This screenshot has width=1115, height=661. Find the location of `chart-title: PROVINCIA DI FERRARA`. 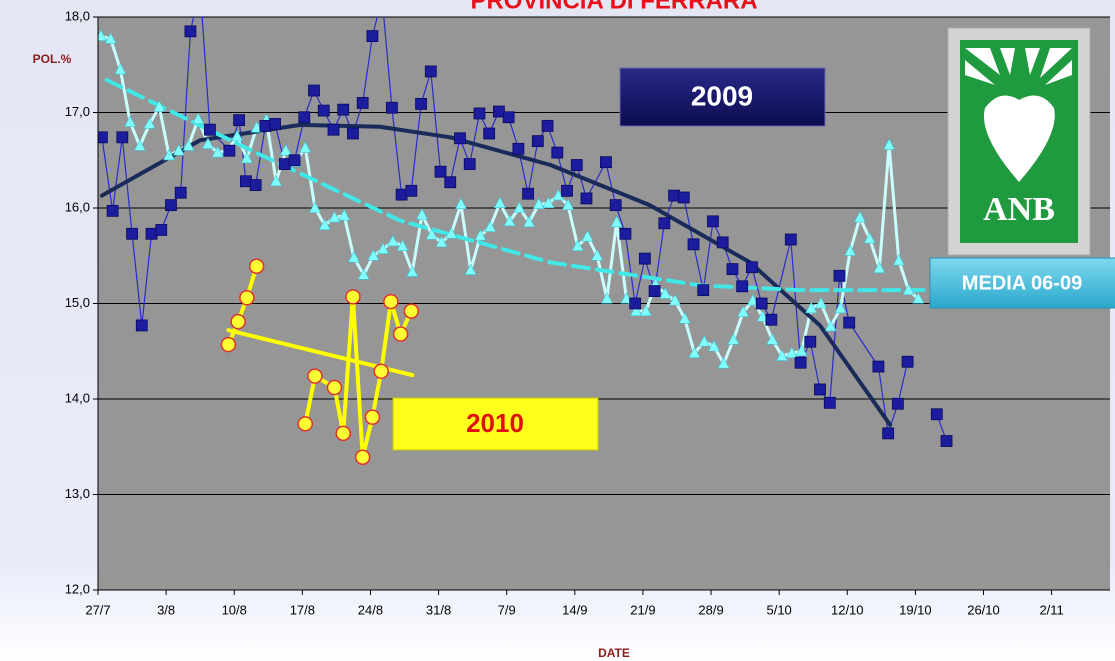

chart-title: PROVINCIA DI FERRARA is located at coordinates (613, 7).